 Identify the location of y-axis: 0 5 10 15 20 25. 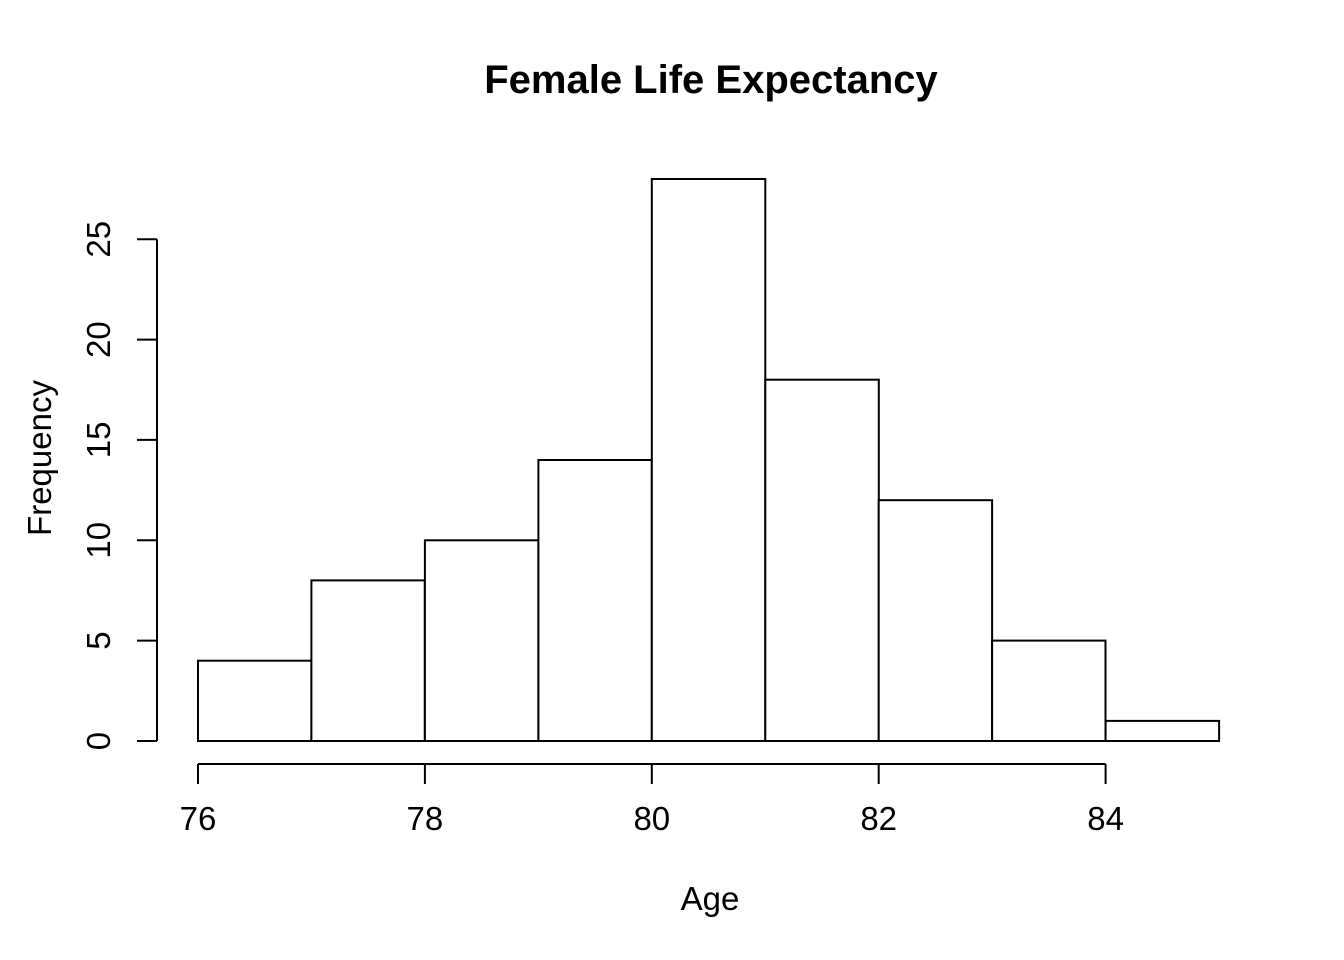
(119, 485).